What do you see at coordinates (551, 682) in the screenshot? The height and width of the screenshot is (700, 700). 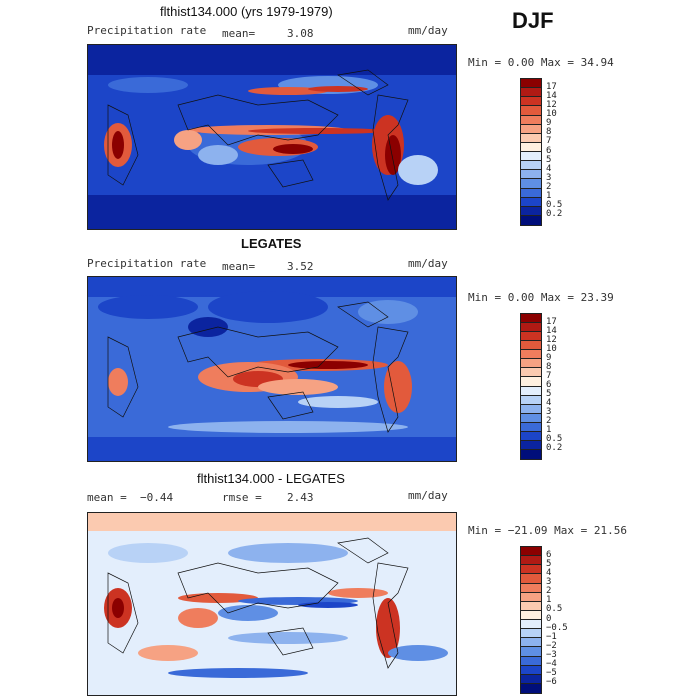 I see `colorbar-tick-label: −6` at bounding box center [551, 682].